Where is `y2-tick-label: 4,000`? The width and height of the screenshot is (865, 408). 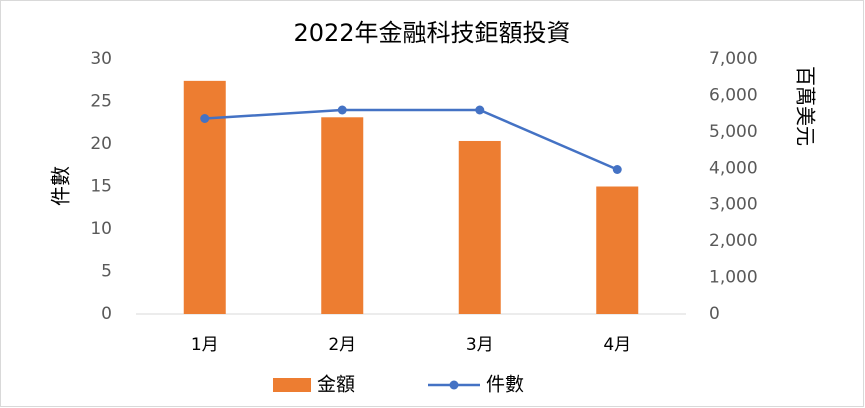 y2-tick-label: 4,000 is located at coordinates (733, 168).